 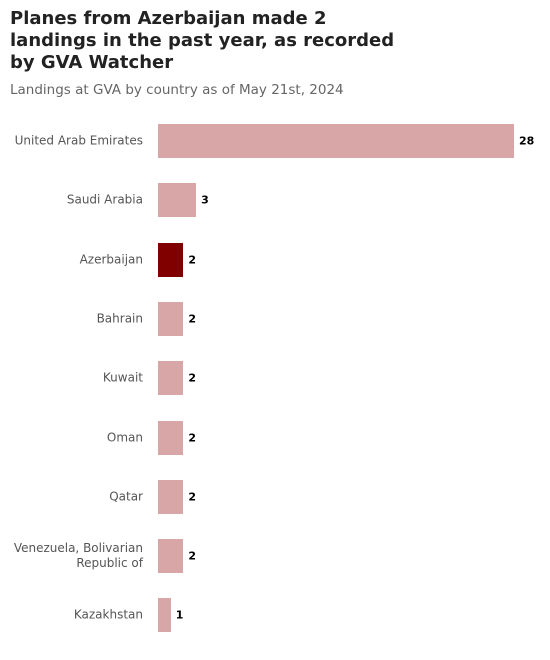 I want to click on y-tick-label: Bahrain, so click(x=119, y=318).